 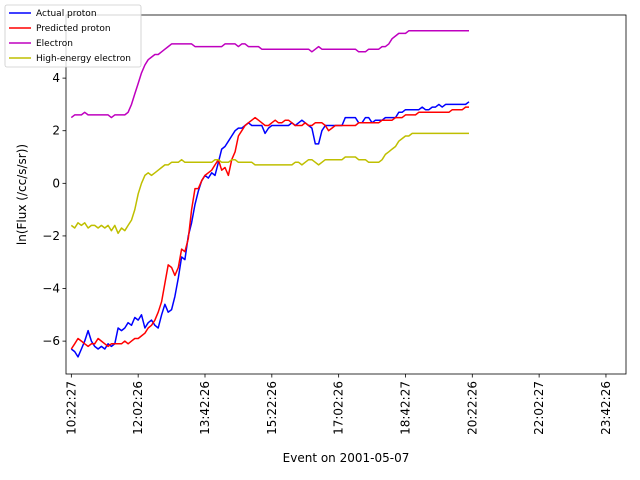 I want to click on y-axis: −6 −4 −2 0 2 4, so click(x=54, y=209).